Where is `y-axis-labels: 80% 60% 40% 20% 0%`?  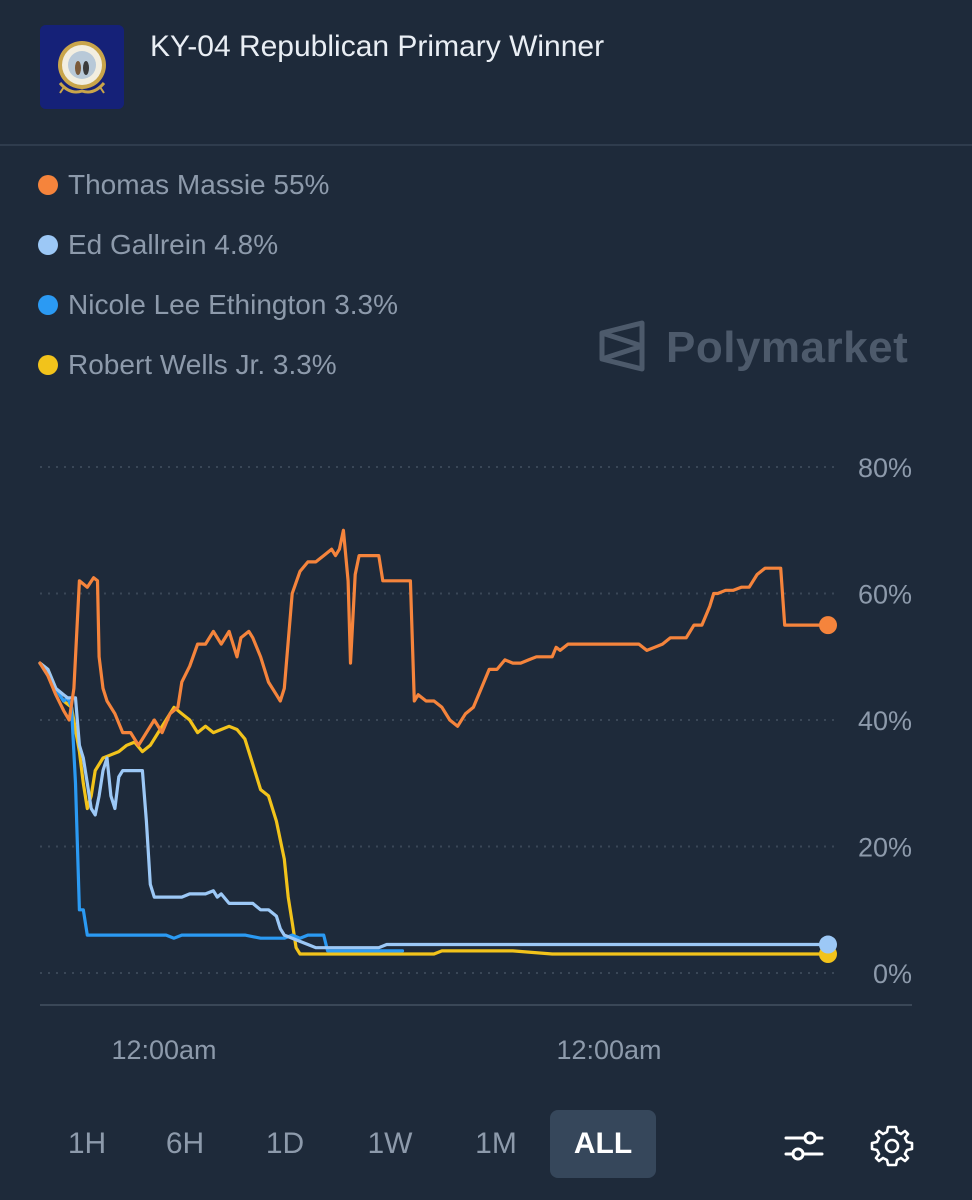 y-axis-labels: 80% 60% 40% 20% 0% is located at coordinates (885, 721).